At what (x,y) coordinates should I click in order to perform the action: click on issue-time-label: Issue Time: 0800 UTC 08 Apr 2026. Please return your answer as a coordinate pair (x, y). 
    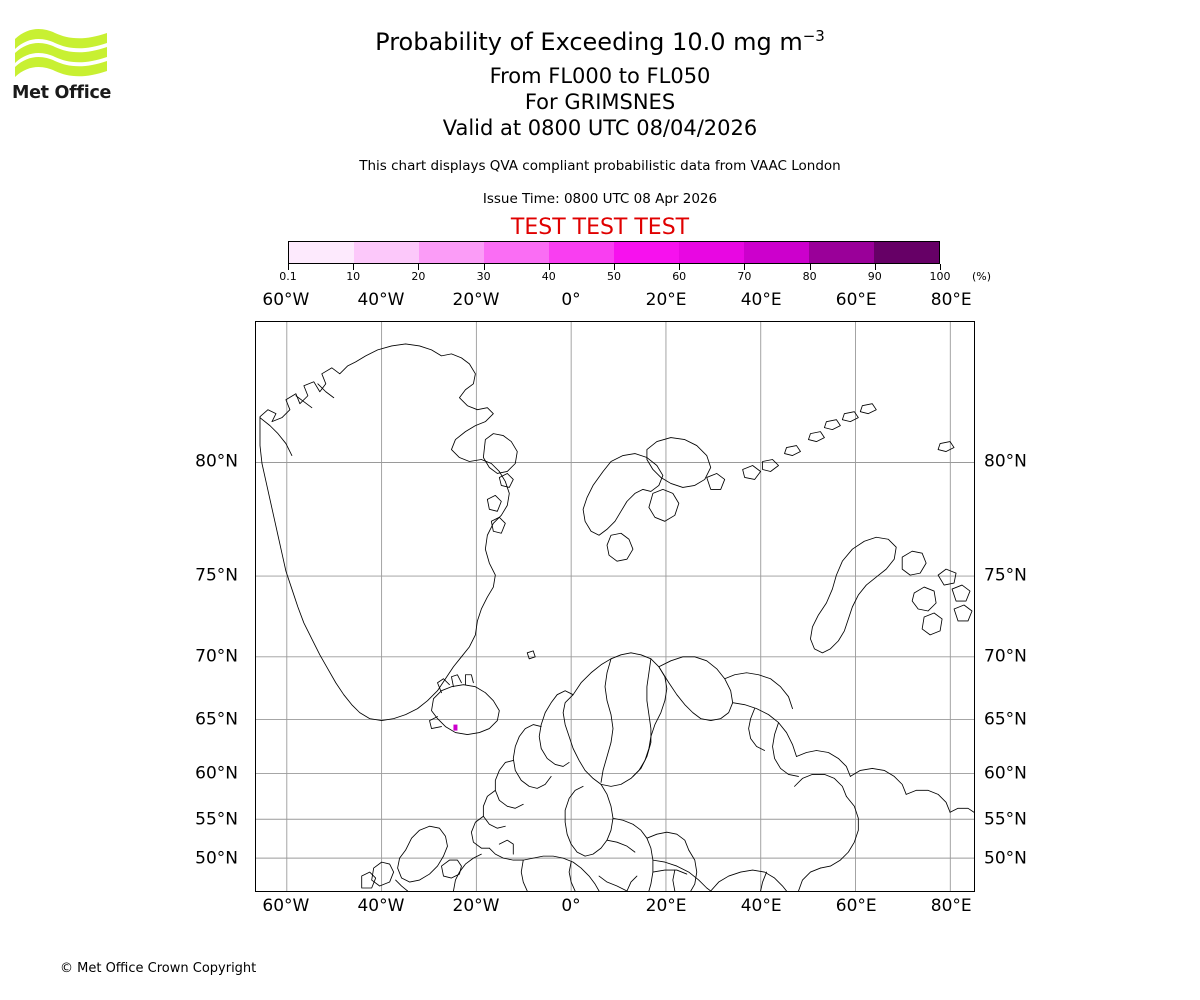
    Looking at the image, I should click on (600, 199).